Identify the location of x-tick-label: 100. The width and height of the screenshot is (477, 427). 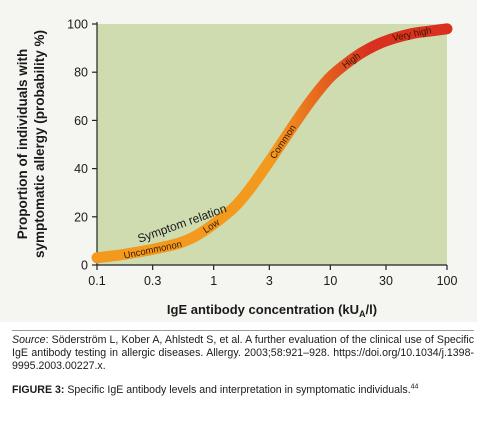
(447, 281).